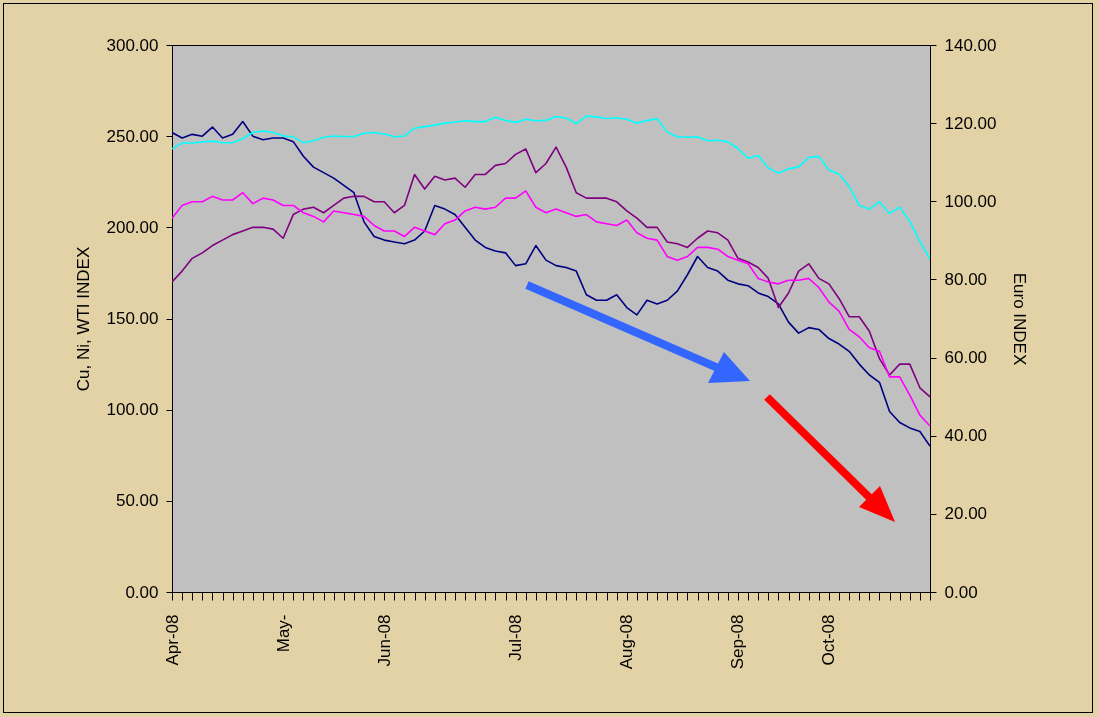  What do you see at coordinates (132, 410) in the screenshot?
I see `y-tick-label: 100.00` at bounding box center [132, 410].